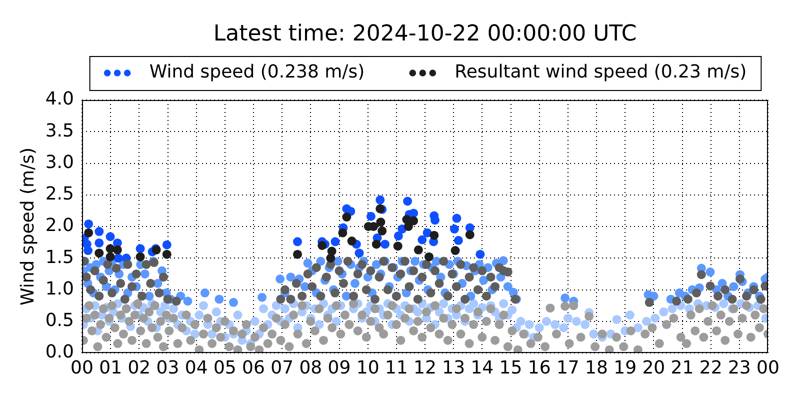 This screenshot has height=400, width=800. What do you see at coordinates (654, 367) in the screenshot?
I see `x-tick-label: 20` at bounding box center [654, 367].